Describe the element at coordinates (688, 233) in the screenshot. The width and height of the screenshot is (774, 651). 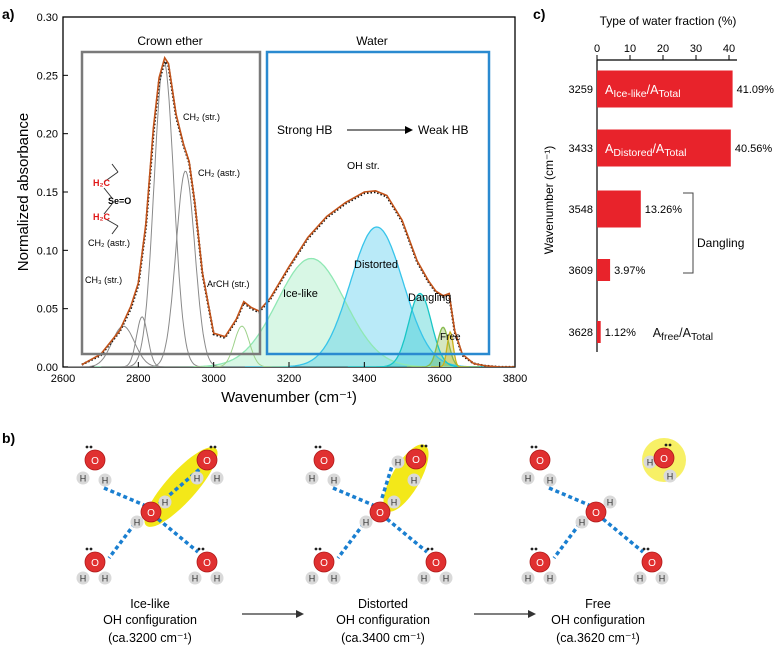
I see `dangling-bracket` at that location.